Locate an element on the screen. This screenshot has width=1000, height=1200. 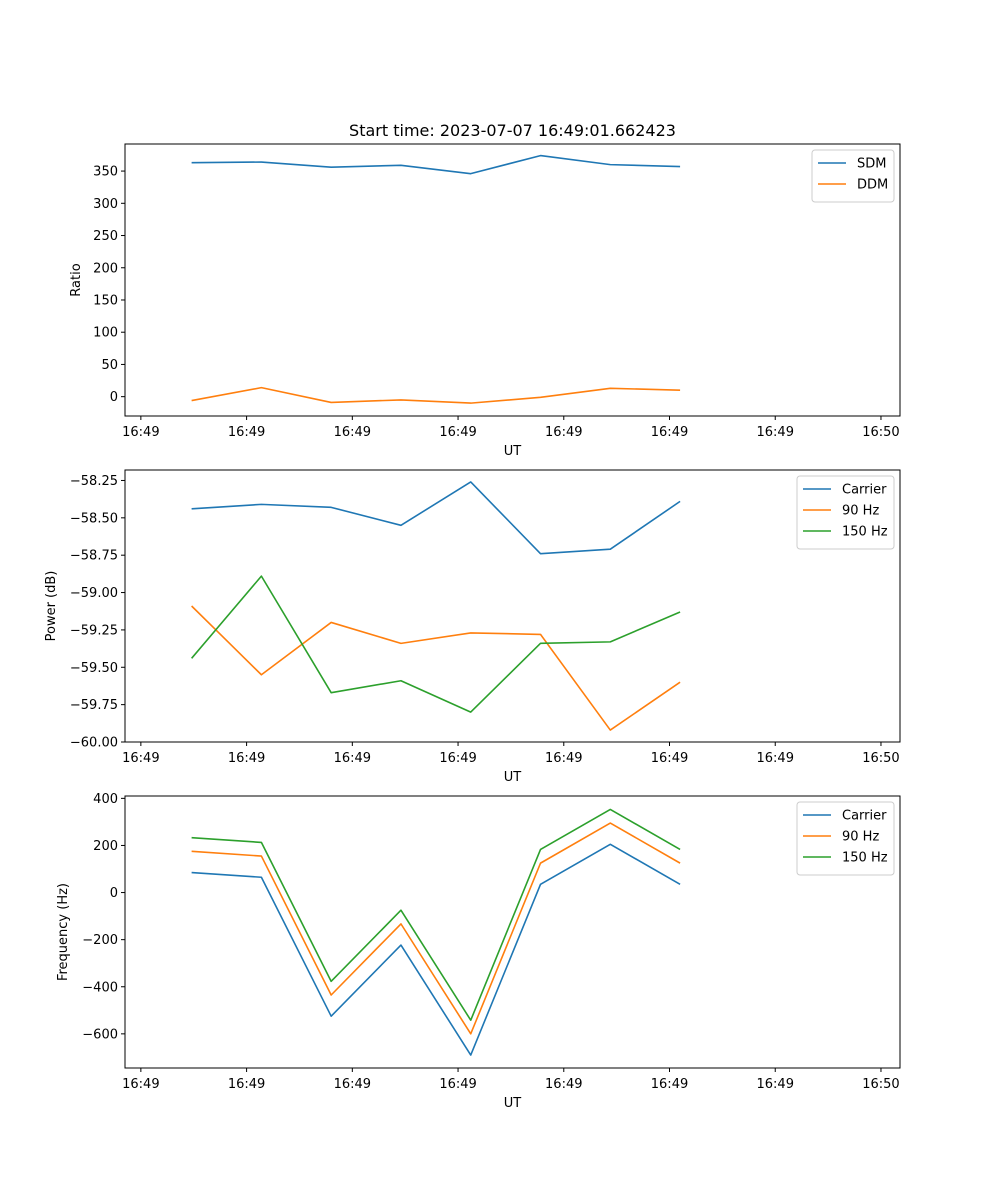
y-tick-label: −58.25 is located at coordinates (94, 481).